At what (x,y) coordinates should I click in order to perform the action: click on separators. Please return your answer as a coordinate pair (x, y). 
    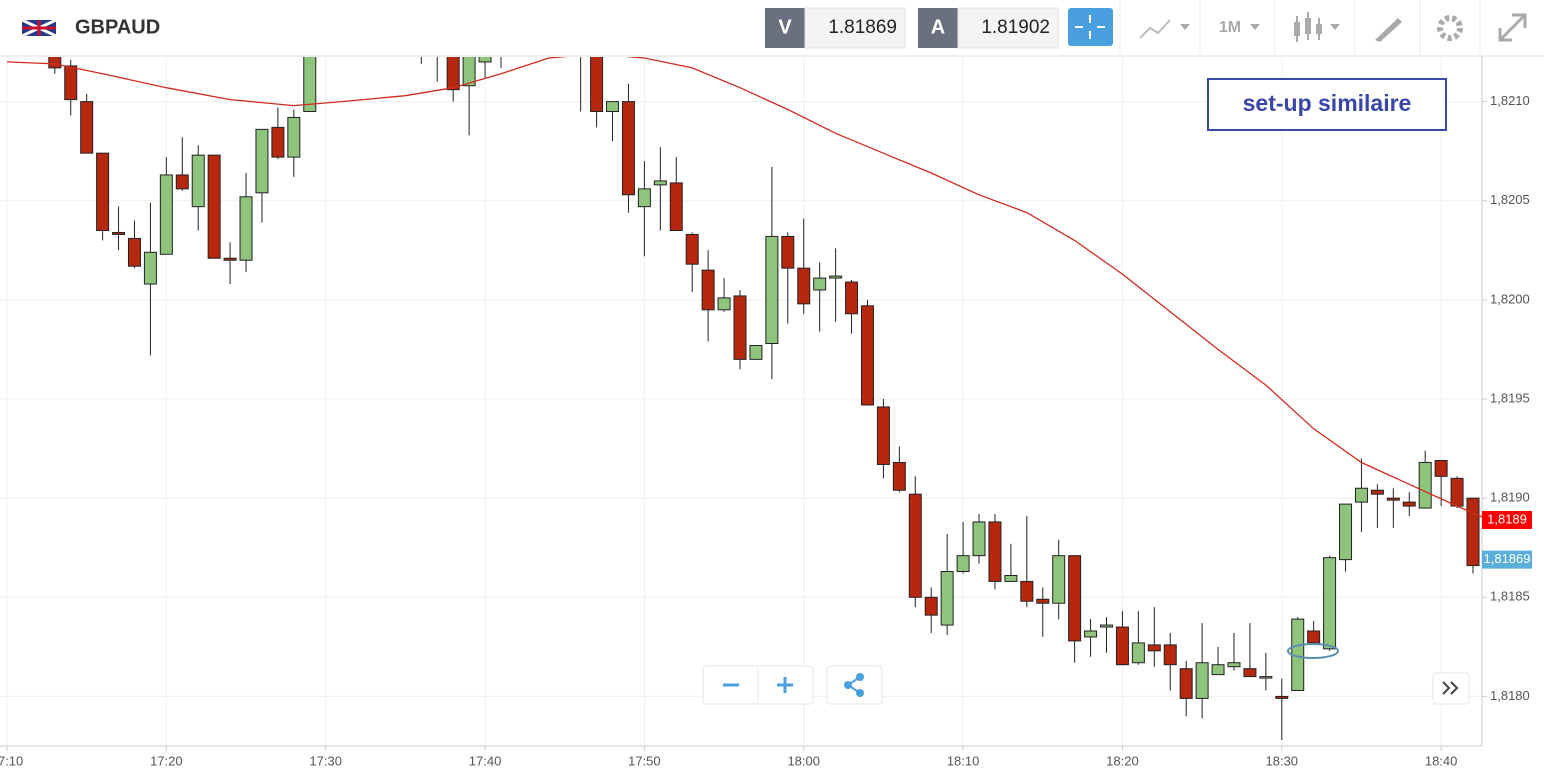
    Looking at the image, I should click on (1300, 28).